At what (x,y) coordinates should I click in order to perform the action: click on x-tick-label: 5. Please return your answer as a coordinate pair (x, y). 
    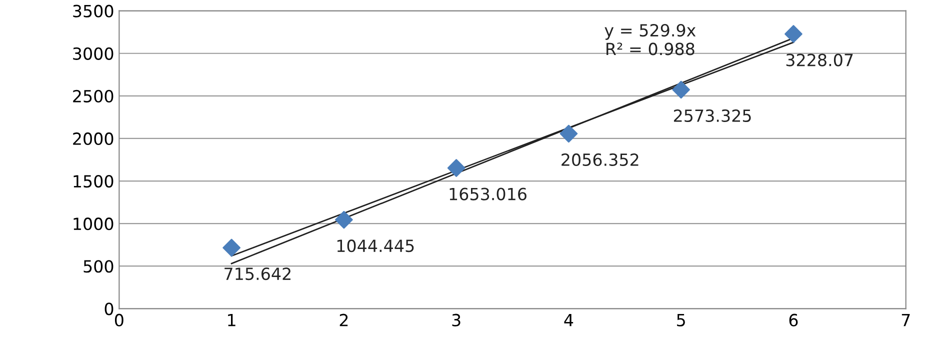
    Looking at the image, I should click on (681, 320).